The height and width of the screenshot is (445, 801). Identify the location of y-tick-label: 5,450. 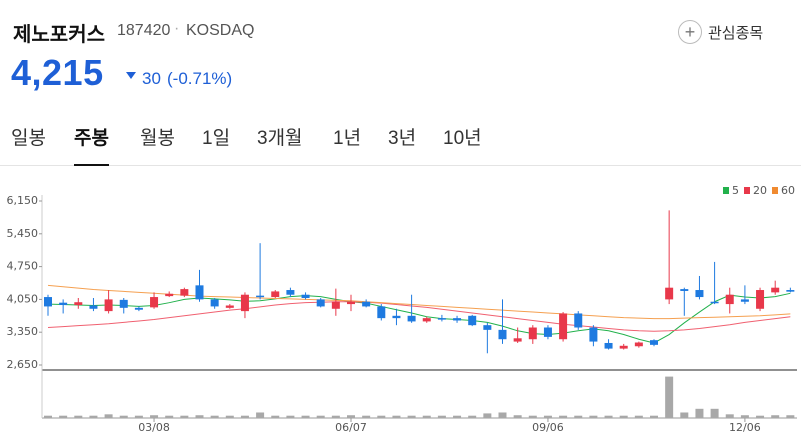
(23, 233).